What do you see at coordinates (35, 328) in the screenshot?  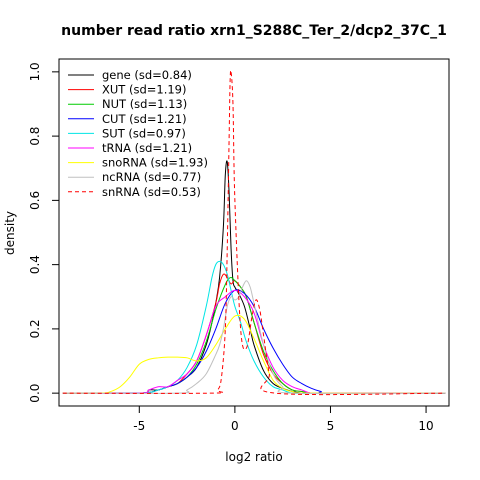 I see `y-tick-label: 0.2` at bounding box center [35, 328].